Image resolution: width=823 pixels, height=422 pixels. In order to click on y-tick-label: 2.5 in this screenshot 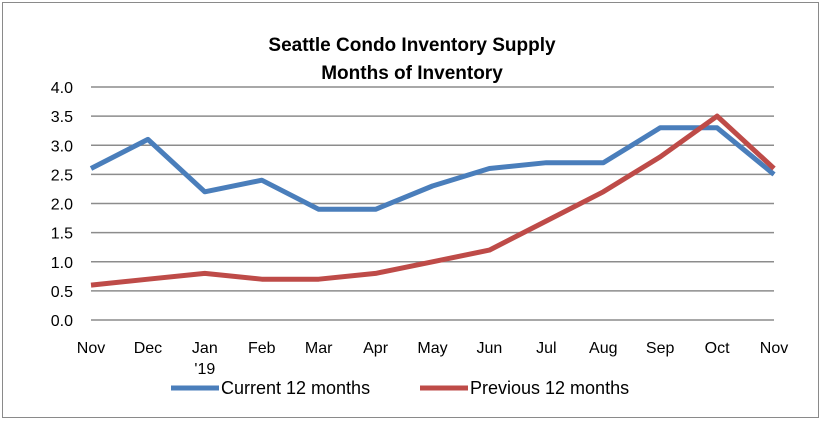, I will do `click(62, 175)`.